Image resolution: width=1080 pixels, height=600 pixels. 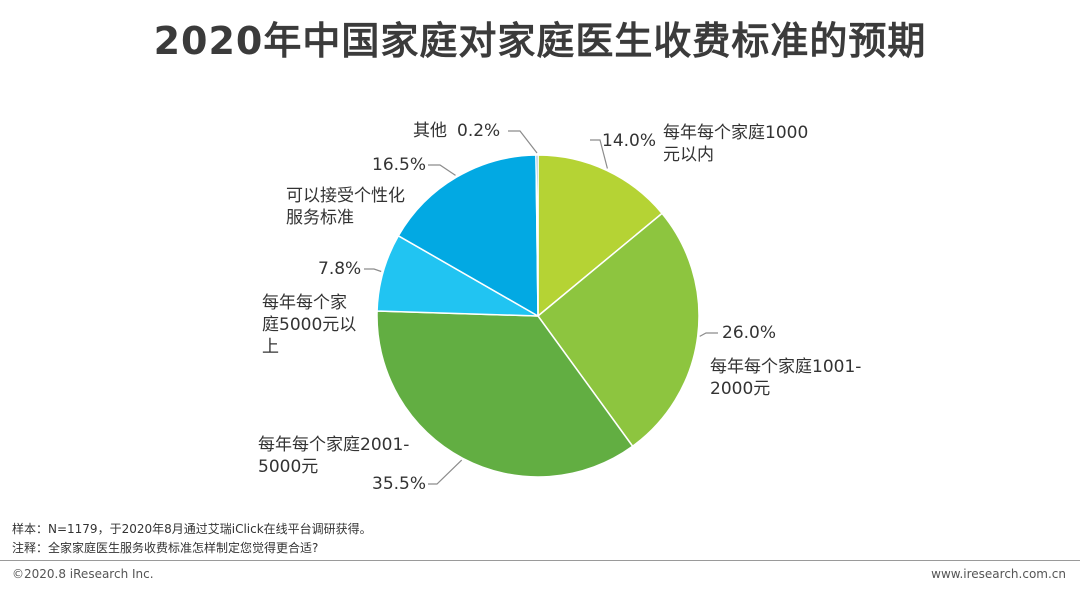 I want to click on slice-label-5-line-1: 可以接受个性化, so click(x=345, y=196).